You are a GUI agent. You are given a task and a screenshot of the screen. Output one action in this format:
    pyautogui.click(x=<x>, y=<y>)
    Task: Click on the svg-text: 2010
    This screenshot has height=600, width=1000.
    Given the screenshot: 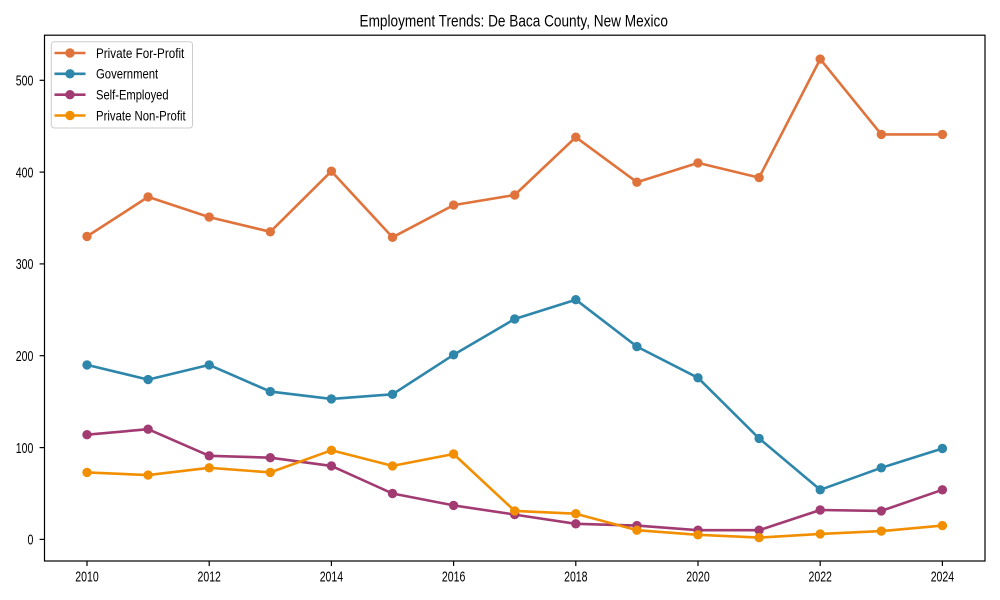 What is the action you would take?
    pyautogui.click(x=86, y=578)
    